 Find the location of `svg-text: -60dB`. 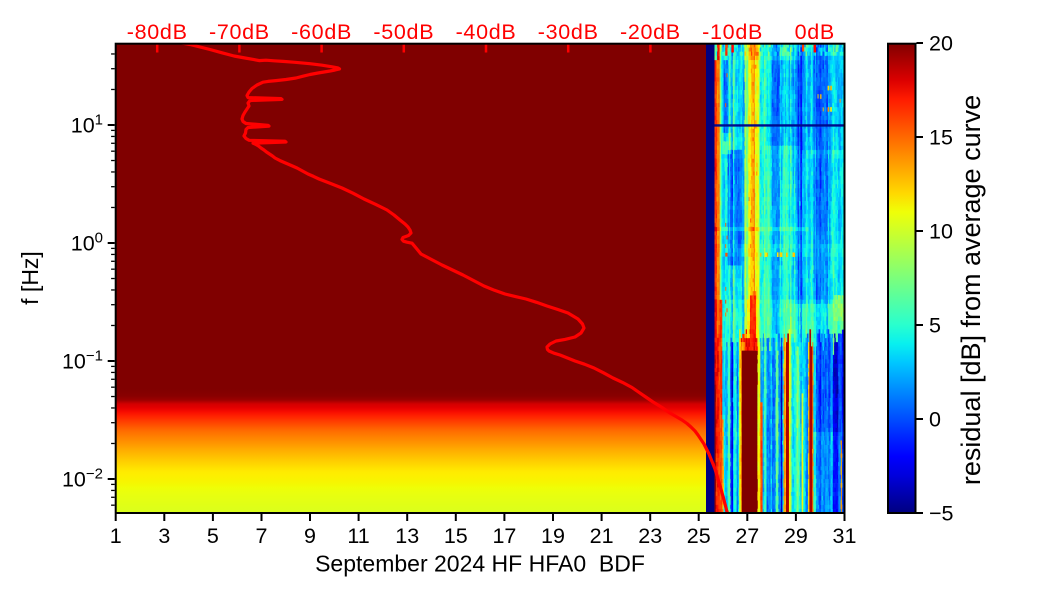

svg-text: -60dB is located at coordinates (321, 32).